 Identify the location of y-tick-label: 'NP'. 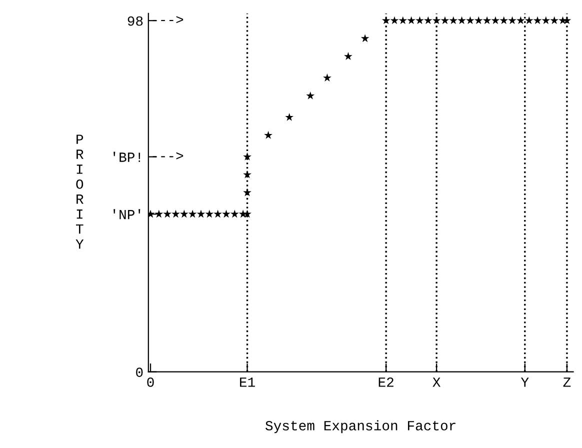
(127, 214).